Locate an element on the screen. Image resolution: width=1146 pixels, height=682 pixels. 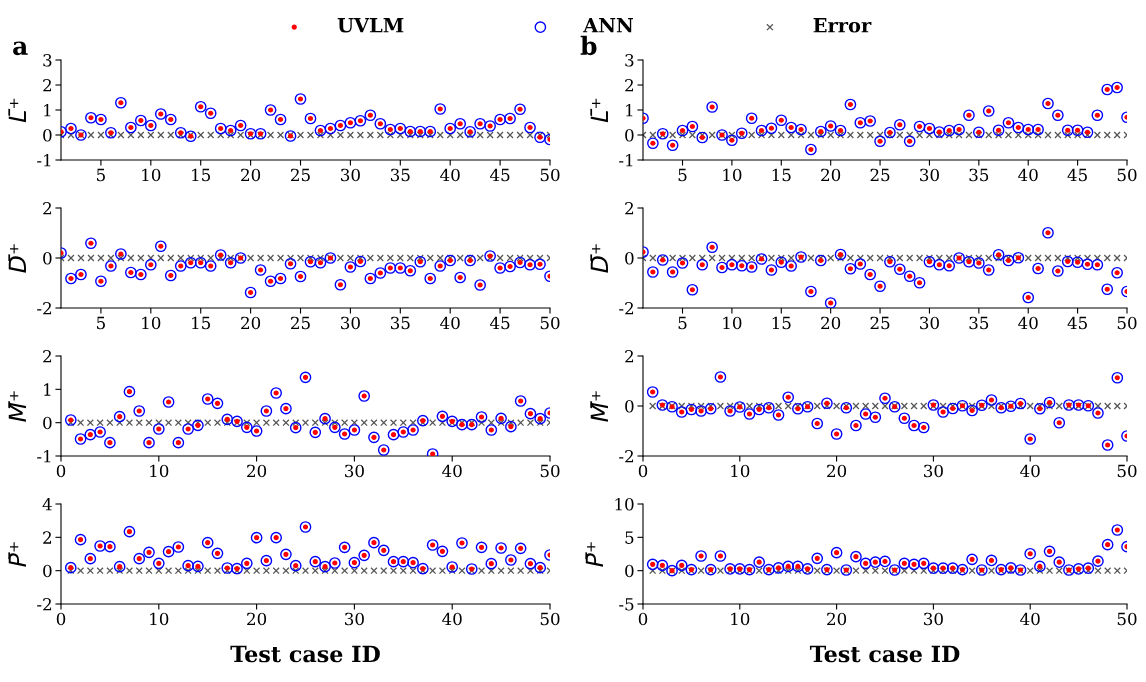
chart-title: b is located at coordinates (588, 45).